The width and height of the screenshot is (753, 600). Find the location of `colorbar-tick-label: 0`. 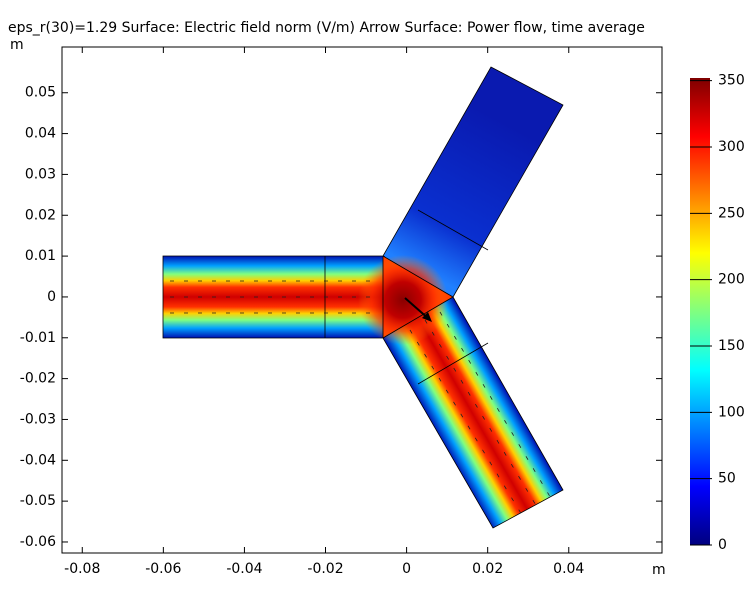

colorbar-tick-label: 0 is located at coordinates (722, 545).